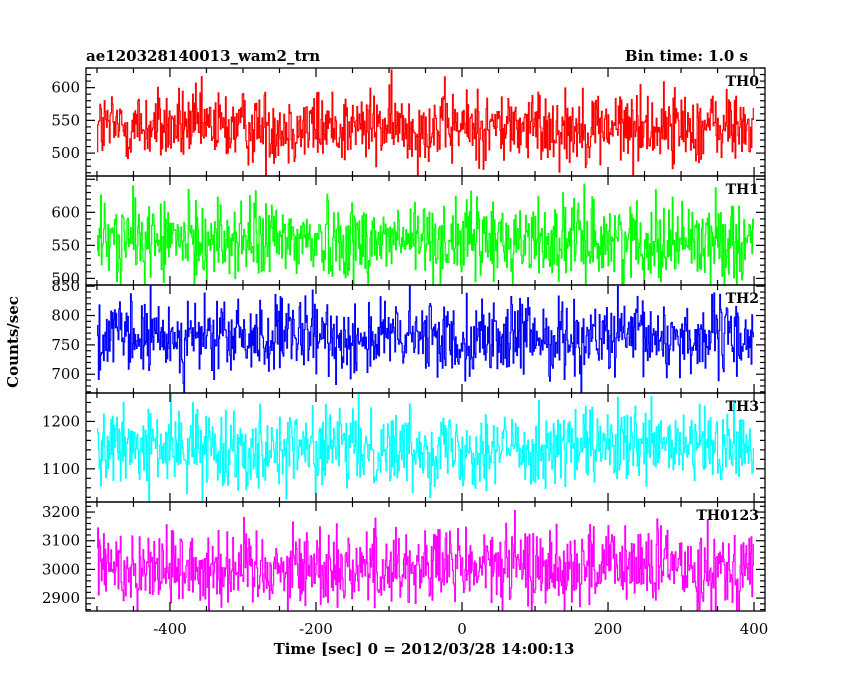 This screenshot has height=680, width=850. Describe the element at coordinates (743, 82) in the screenshot. I see `panel-label: TH0` at that location.